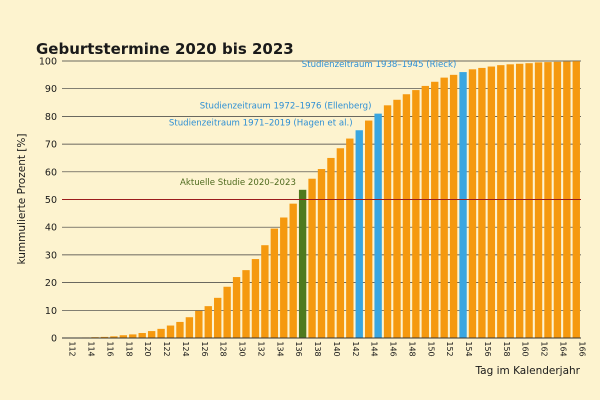  Describe the element at coordinates (223, 348) in the screenshot. I see `x-tick-label: 128` at that location.